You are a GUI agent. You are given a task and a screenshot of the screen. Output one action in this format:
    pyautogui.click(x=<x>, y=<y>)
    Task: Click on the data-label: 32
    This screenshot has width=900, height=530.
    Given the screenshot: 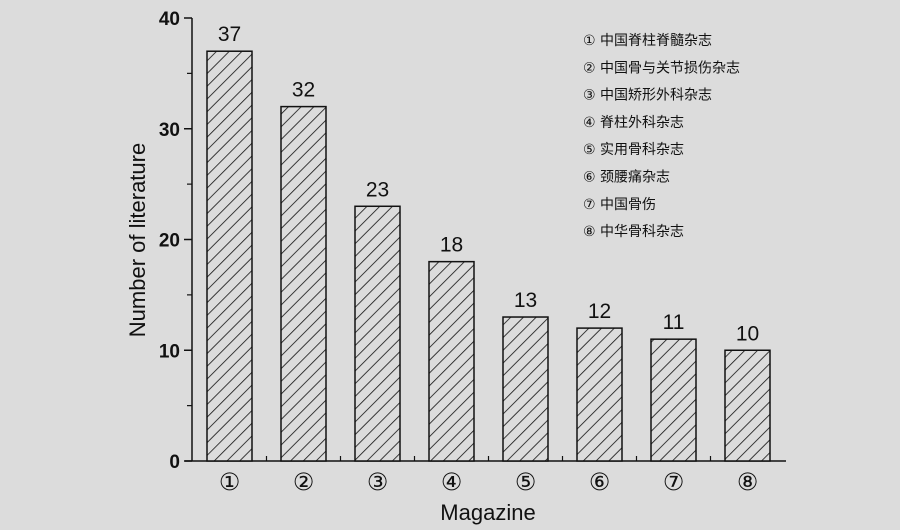 What is the action you would take?
    pyautogui.click(x=303, y=90)
    